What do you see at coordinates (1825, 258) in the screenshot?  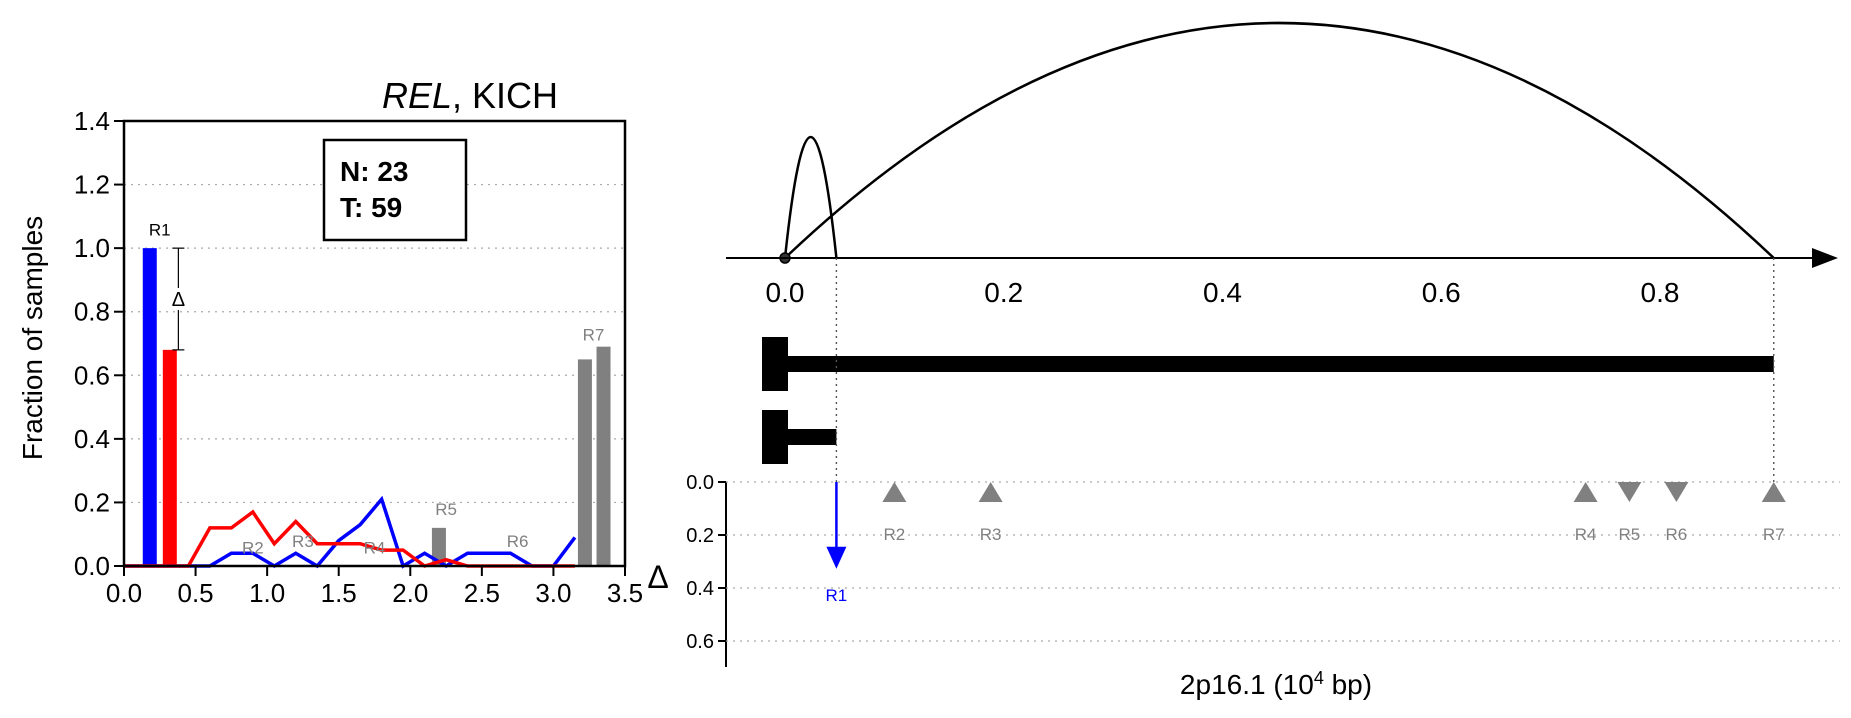 I see `axis-arrowhead` at bounding box center [1825, 258].